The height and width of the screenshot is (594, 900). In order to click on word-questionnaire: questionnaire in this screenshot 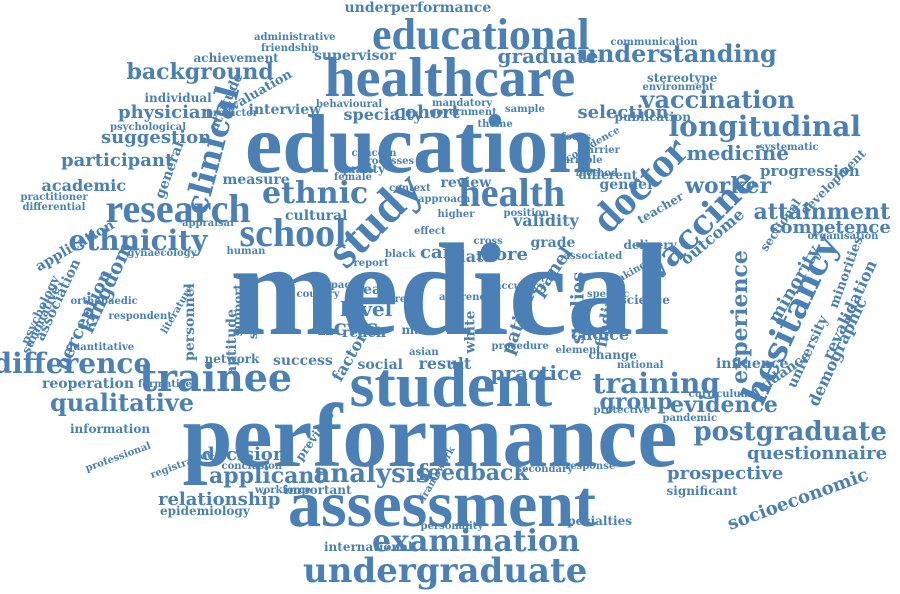, I will do `click(817, 453)`.